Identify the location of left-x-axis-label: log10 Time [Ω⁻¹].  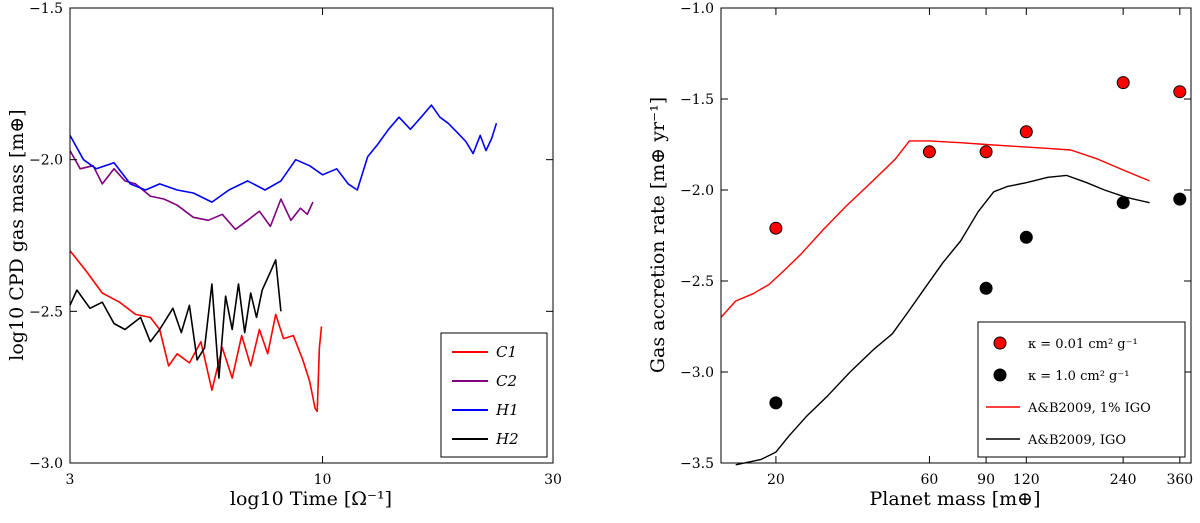
(311, 499).